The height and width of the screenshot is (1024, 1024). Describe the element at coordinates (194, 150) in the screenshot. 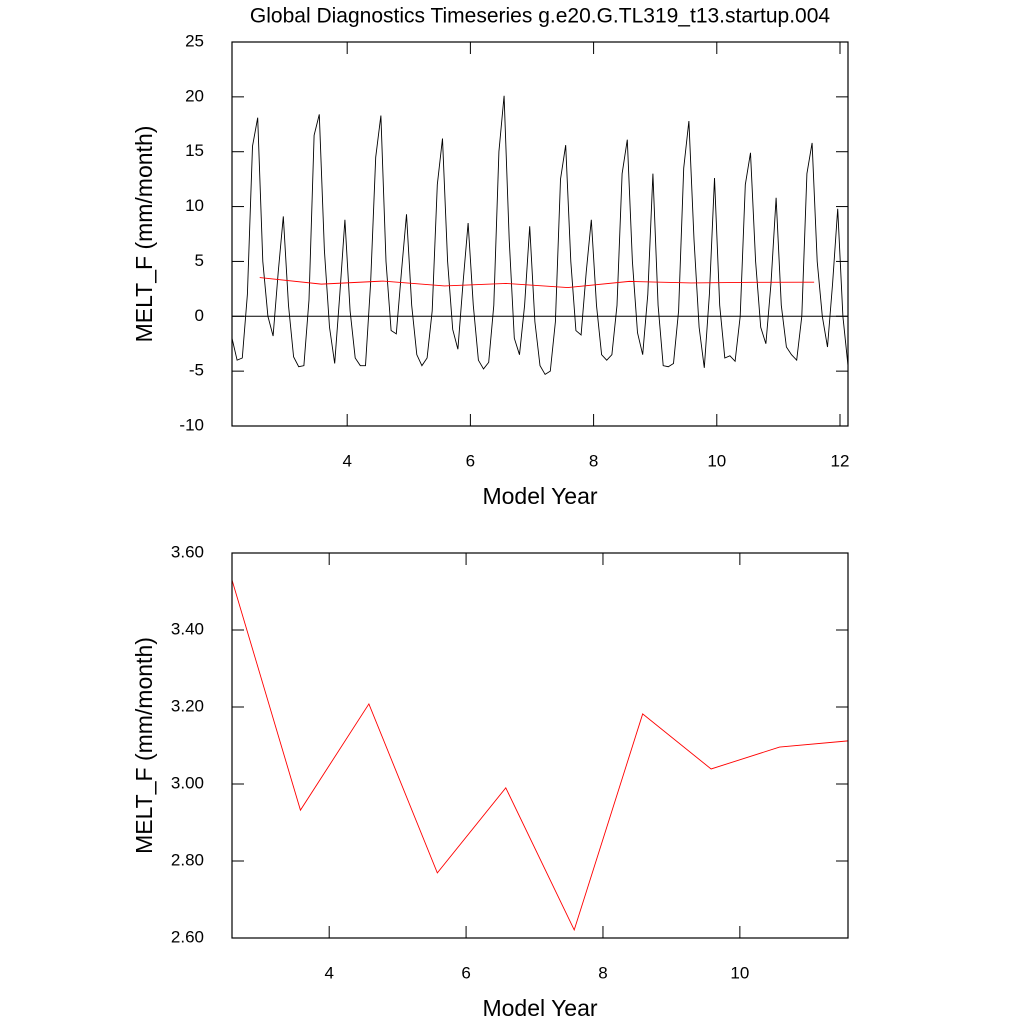

I see `y-tick-label: 15` at that location.